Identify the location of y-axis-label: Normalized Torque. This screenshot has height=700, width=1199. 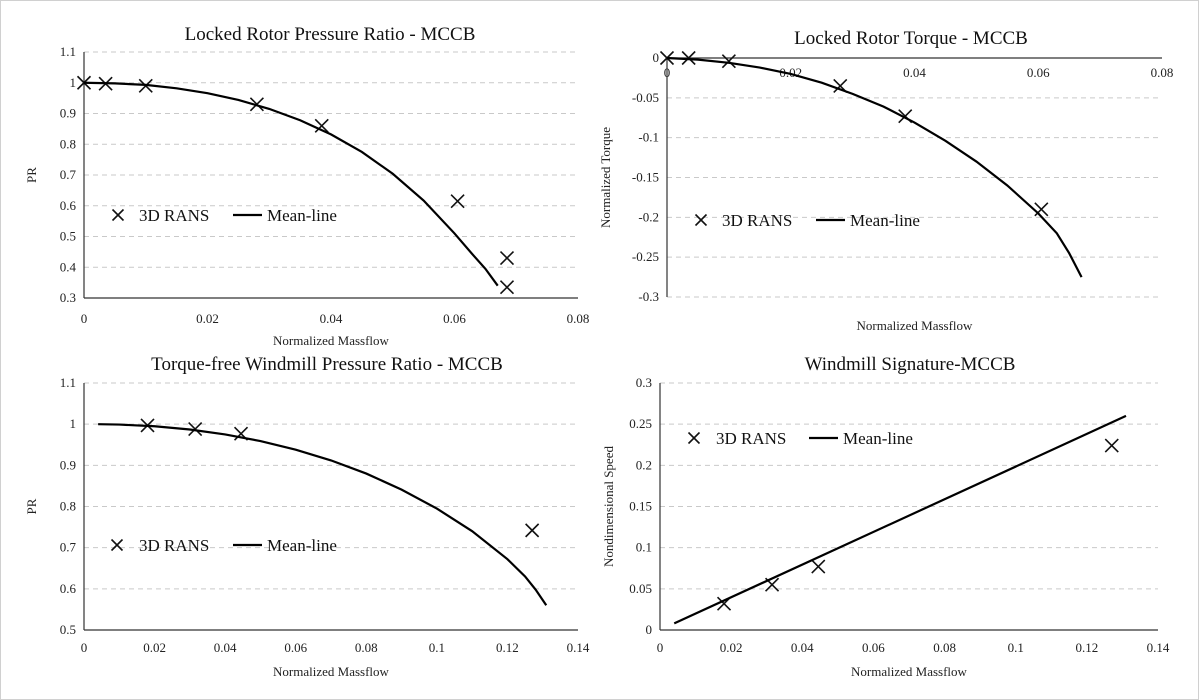
(605, 177).